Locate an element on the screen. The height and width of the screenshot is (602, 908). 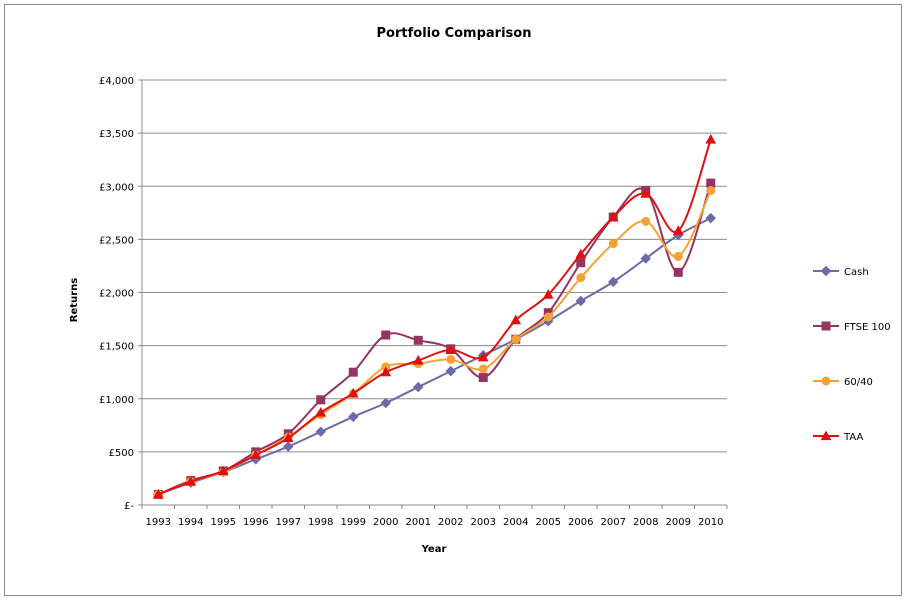
x-tick-label: 1997 is located at coordinates (288, 522).